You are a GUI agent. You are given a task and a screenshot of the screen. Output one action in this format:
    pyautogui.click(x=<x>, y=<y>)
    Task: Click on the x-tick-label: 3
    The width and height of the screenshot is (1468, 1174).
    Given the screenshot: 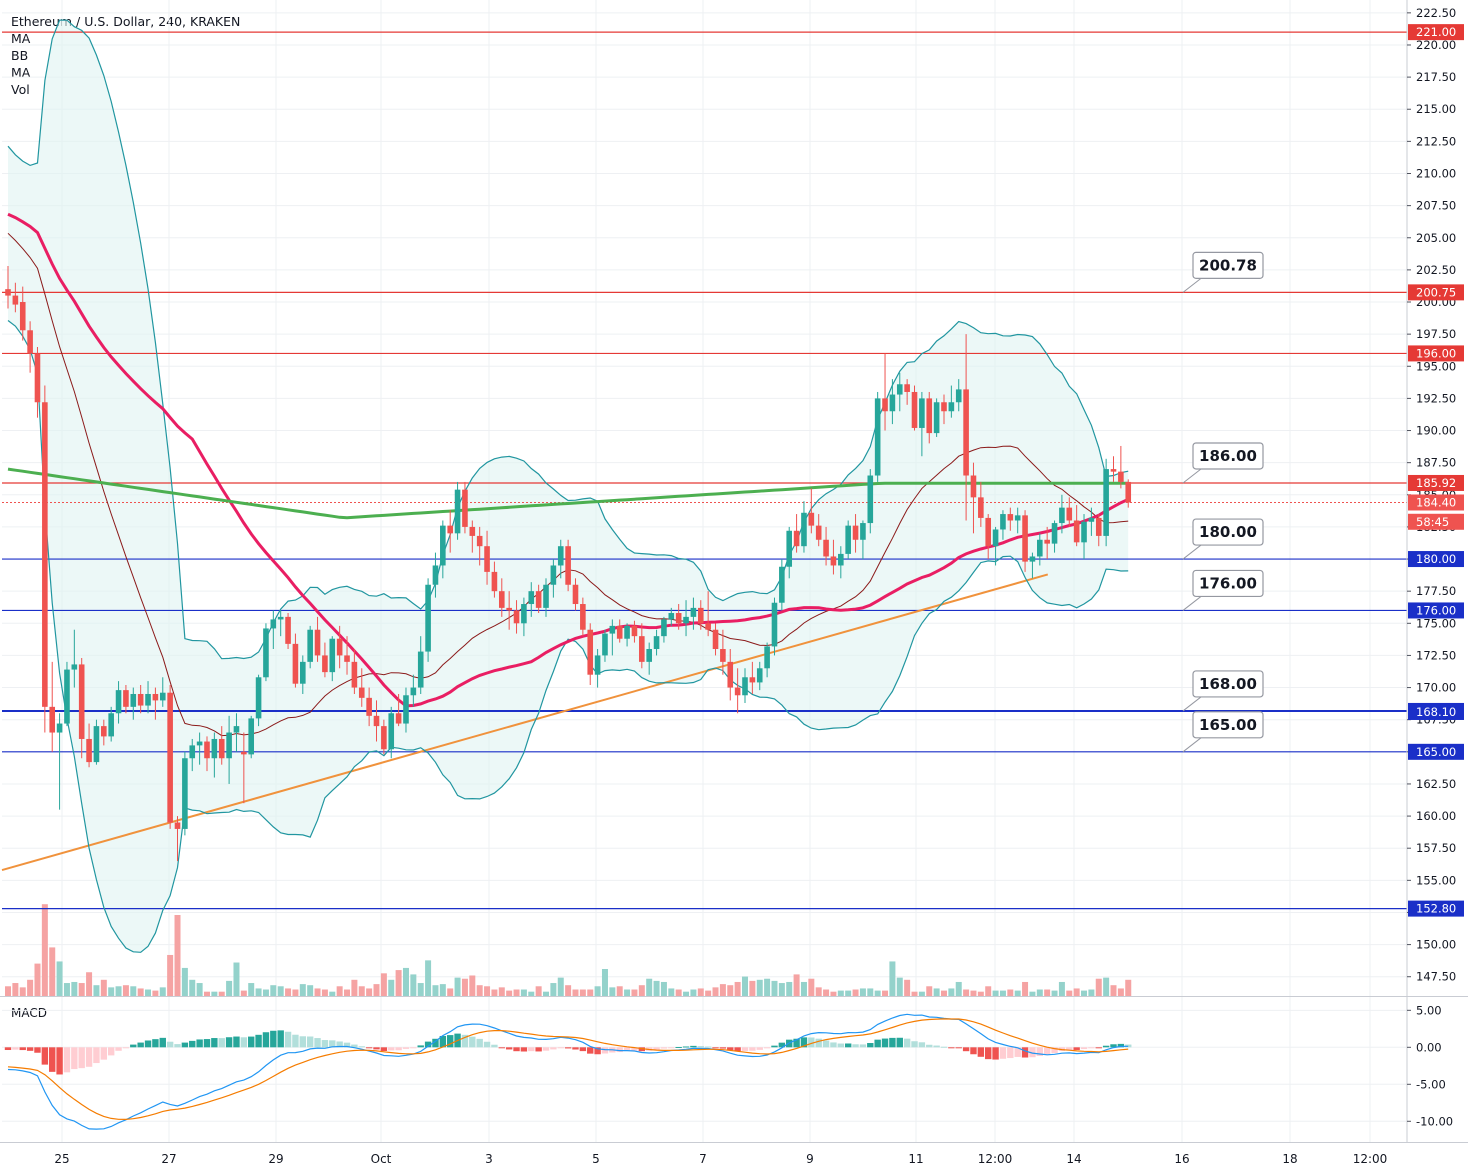 What is the action you would take?
    pyautogui.click(x=489, y=1159)
    